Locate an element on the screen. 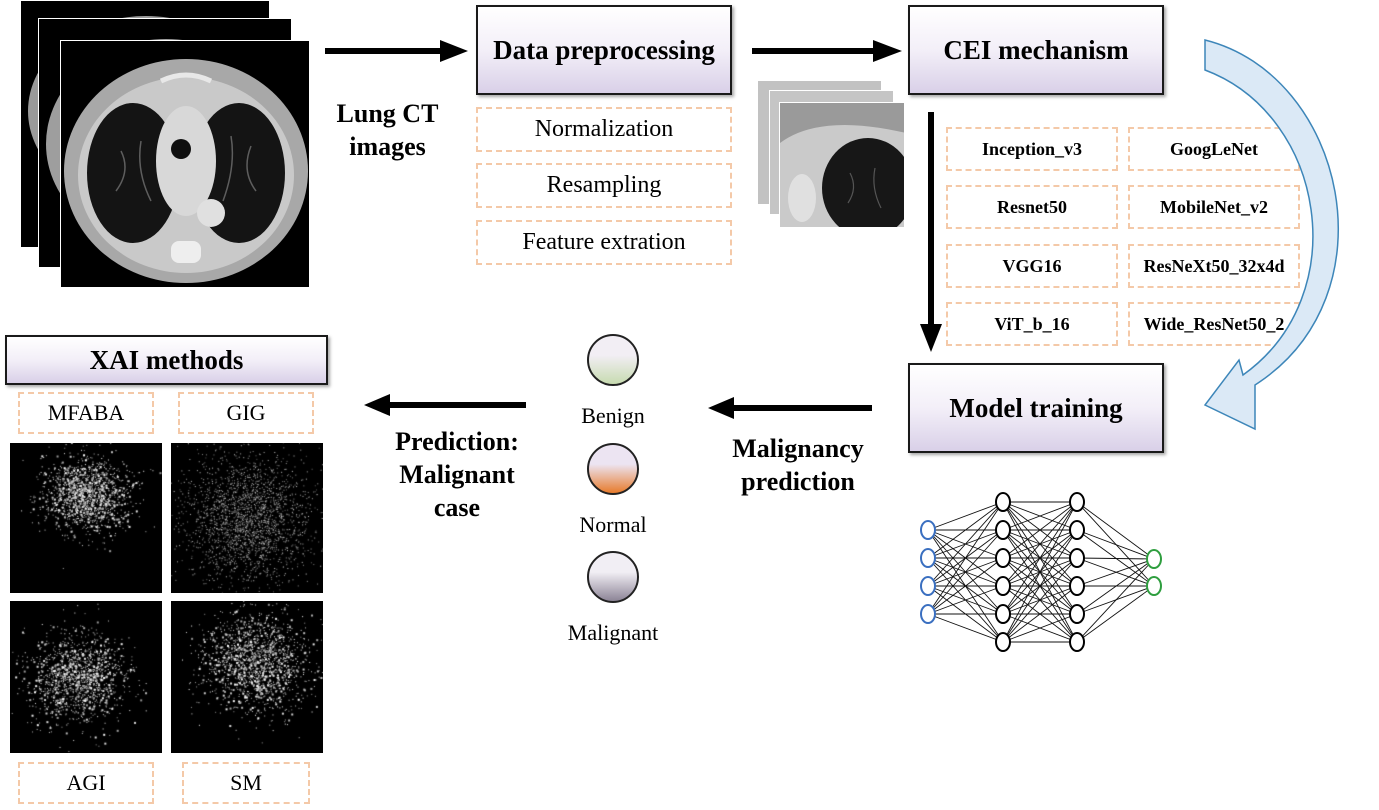  ct-image-stack is located at coordinates (166, 145).